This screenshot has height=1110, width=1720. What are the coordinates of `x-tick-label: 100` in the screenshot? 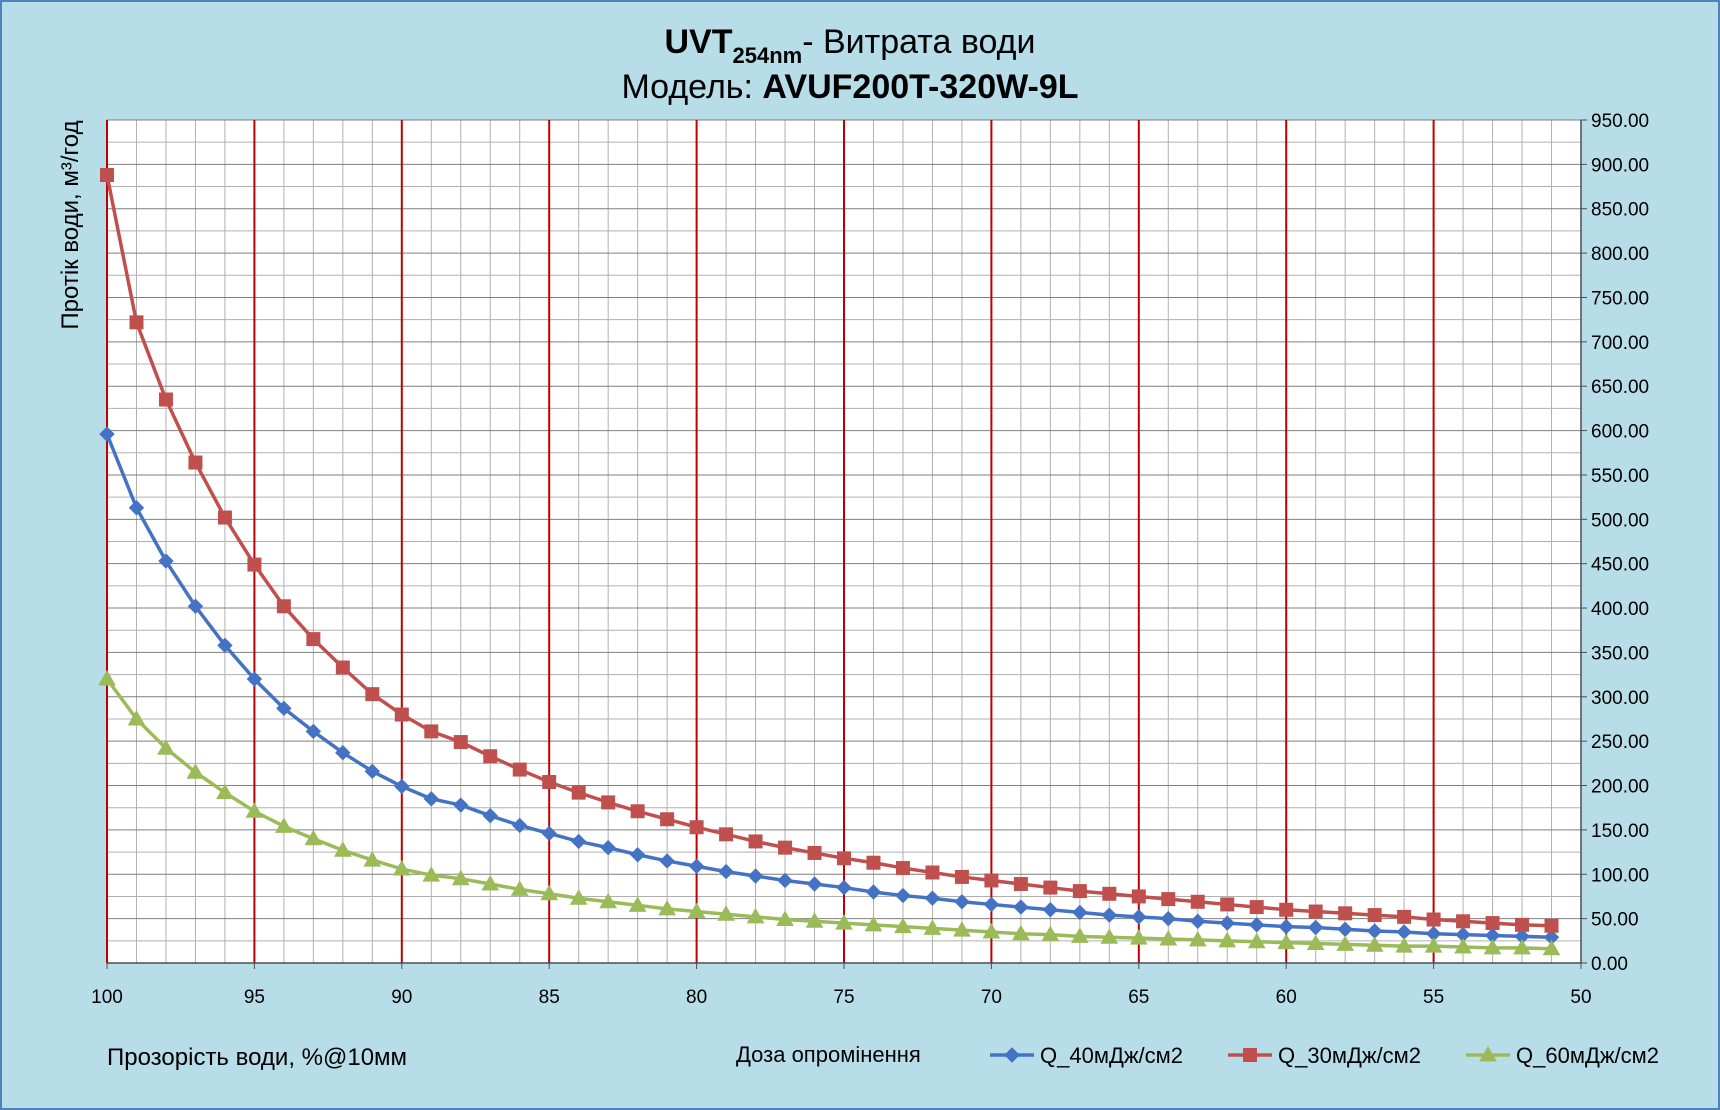 It's located at (107, 997).